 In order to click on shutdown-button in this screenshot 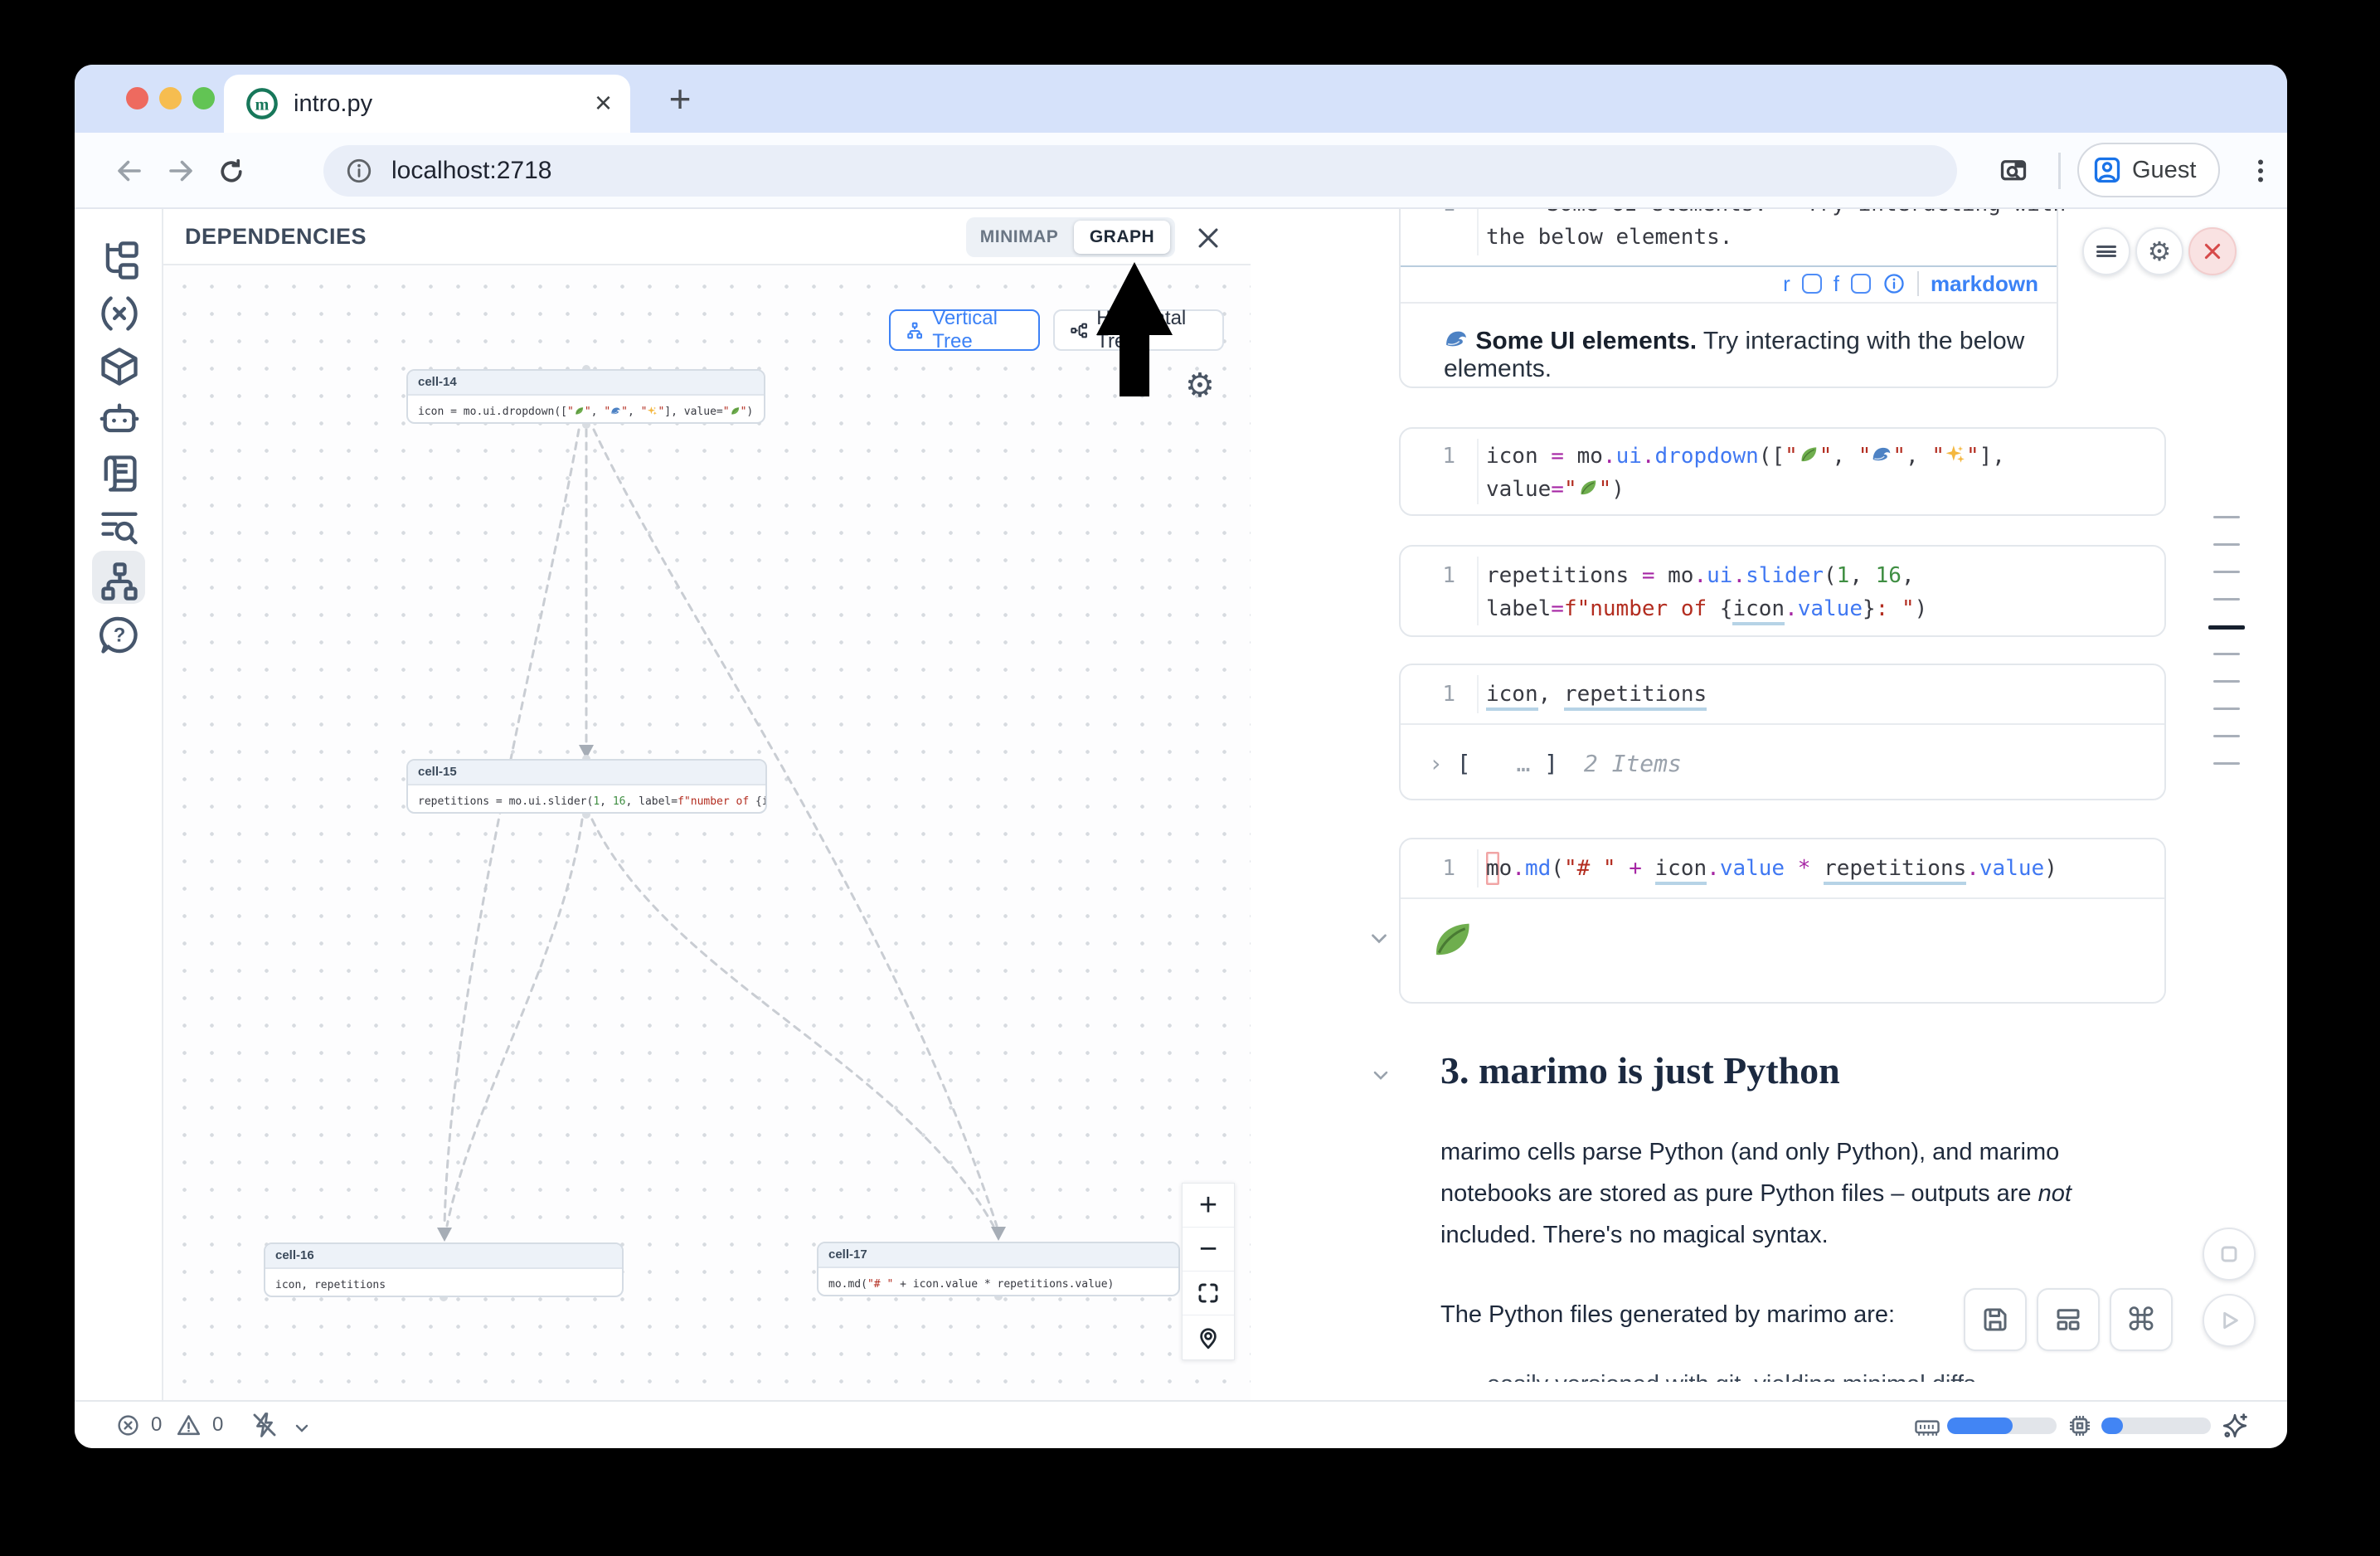, I will do `click(2212, 251)`.